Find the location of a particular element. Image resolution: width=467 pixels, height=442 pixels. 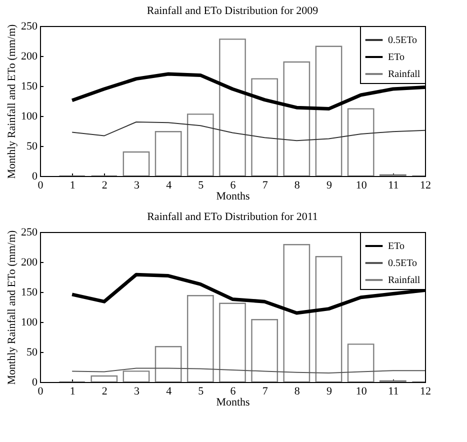

chart-title: Rainfall and ETo Distribution for 2009 is located at coordinates (232, 11).